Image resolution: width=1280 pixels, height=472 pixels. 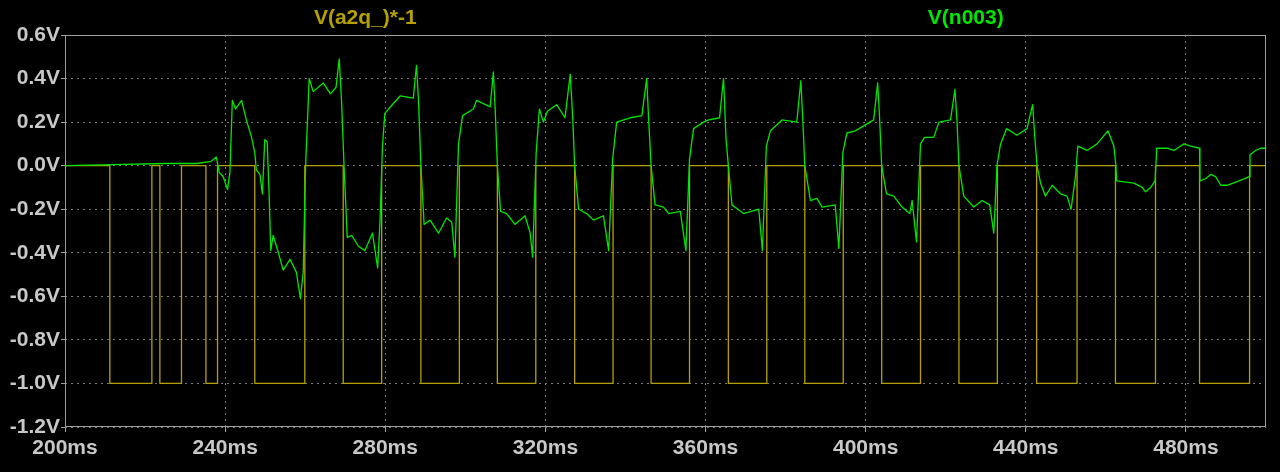 What do you see at coordinates (385, 447) in the screenshot?
I see `x-tick-label: 280ms` at bounding box center [385, 447].